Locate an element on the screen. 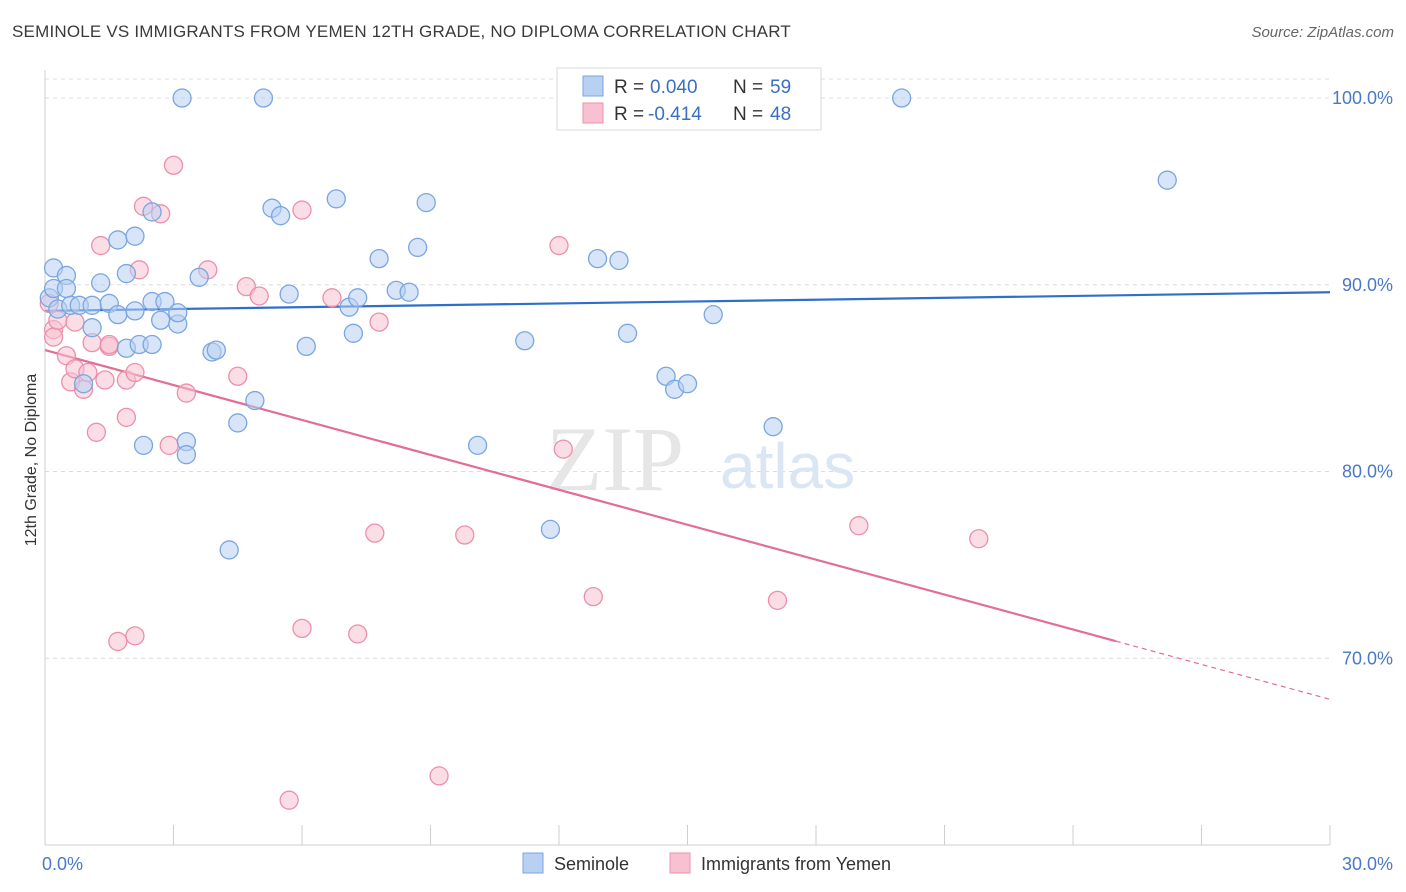  legend-row-seminole: R = 0.040 N = 59 is located at coordinates (686, 86).